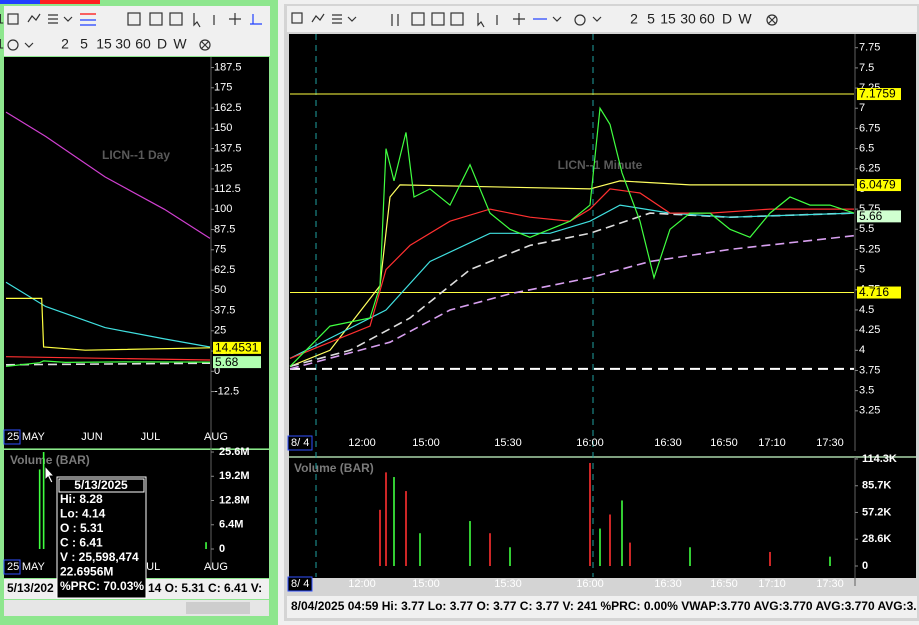 The image size is (919, 625). I want to click on y-tick-label: 3.75, so click(869, 370).